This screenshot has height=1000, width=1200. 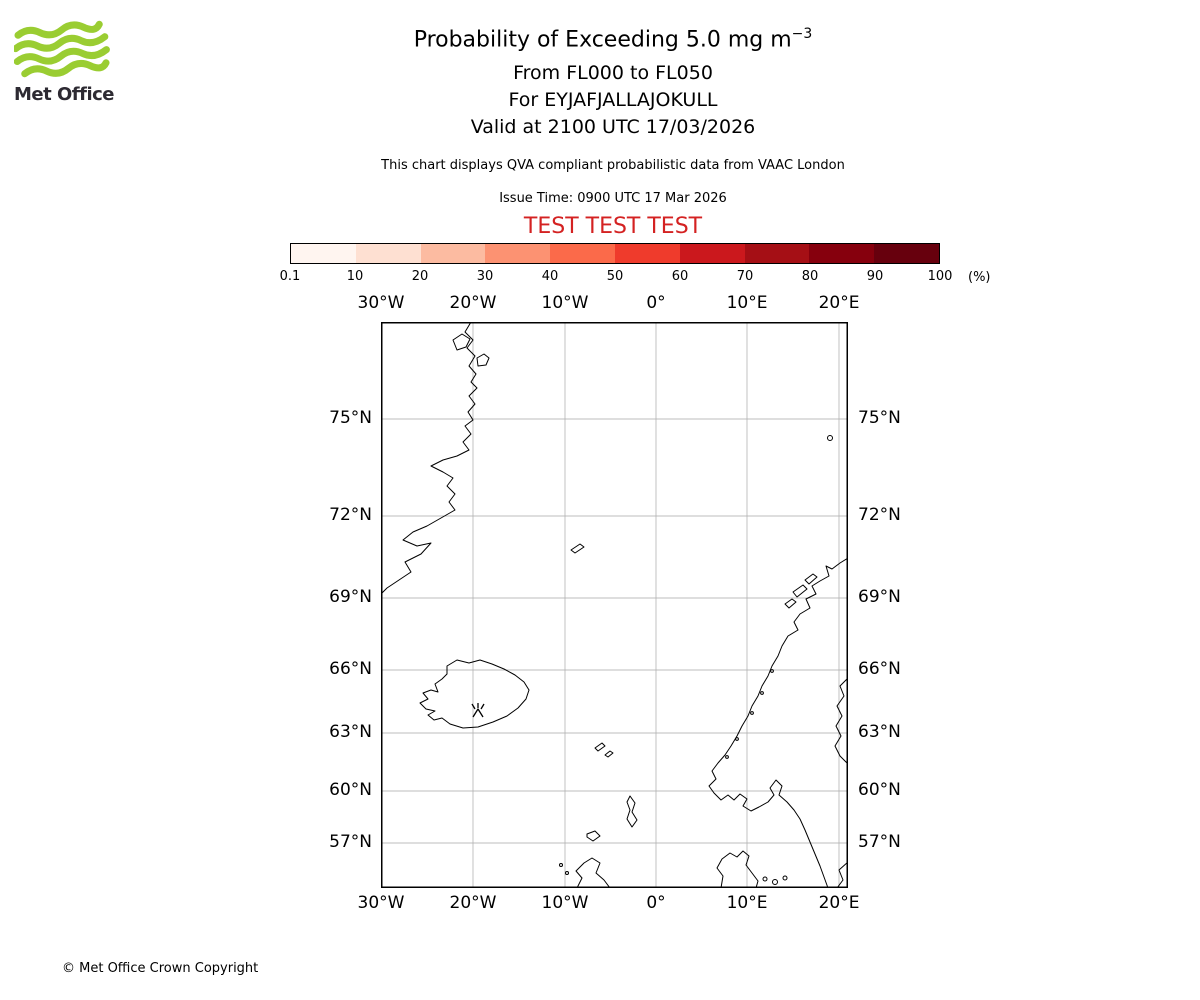 I want to click on subtitle-volcano: For EYJAFJALLAJOKULL, so click(x=613, y=100).